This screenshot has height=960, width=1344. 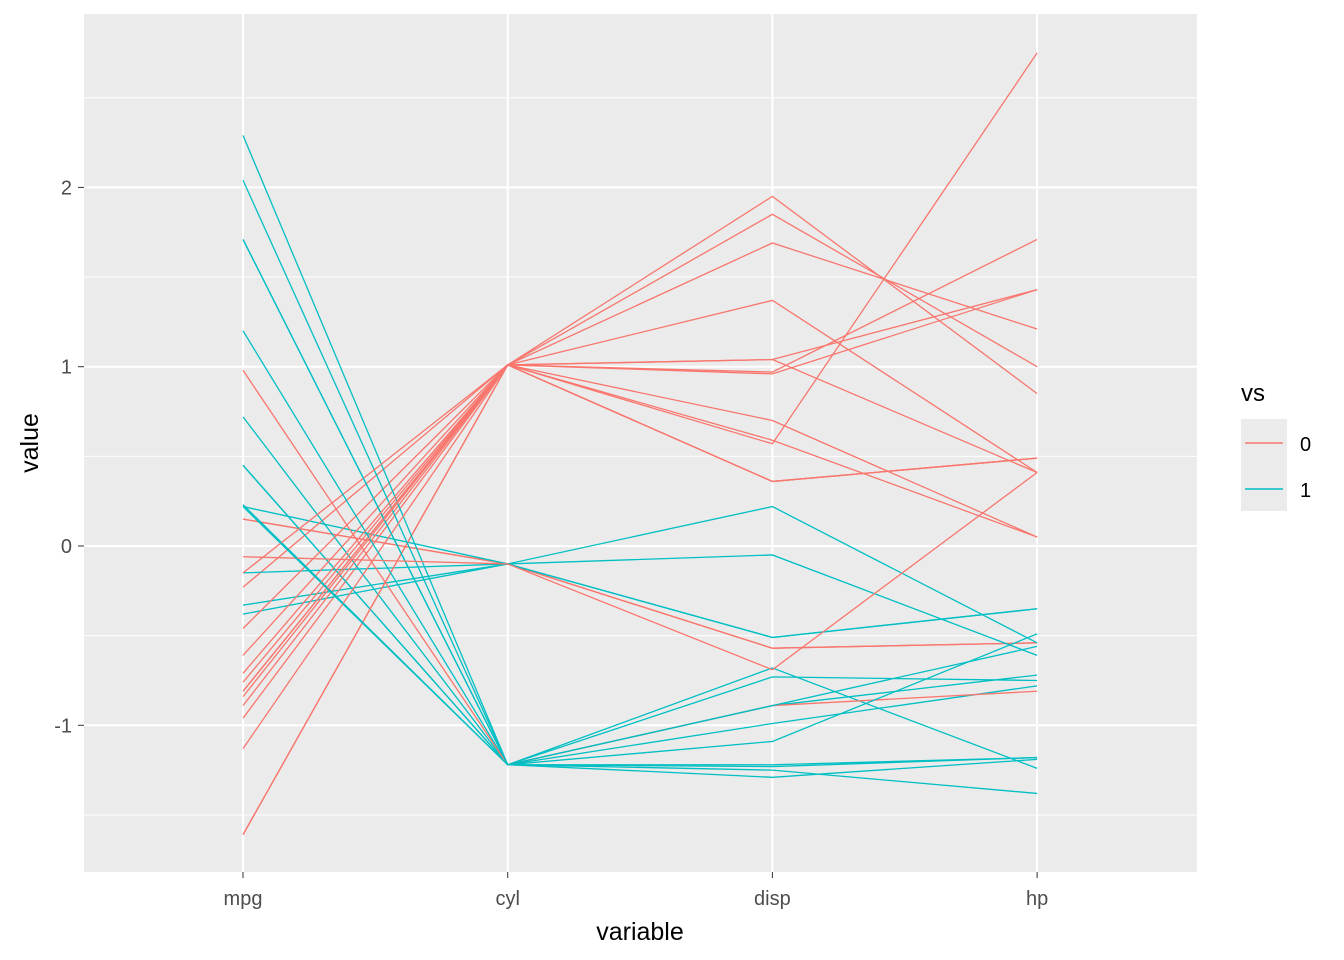 What do you see at coordinates (63, 726) in the screenshot?
I see `y-tick-label: -1` at bounding box center [63, 726].